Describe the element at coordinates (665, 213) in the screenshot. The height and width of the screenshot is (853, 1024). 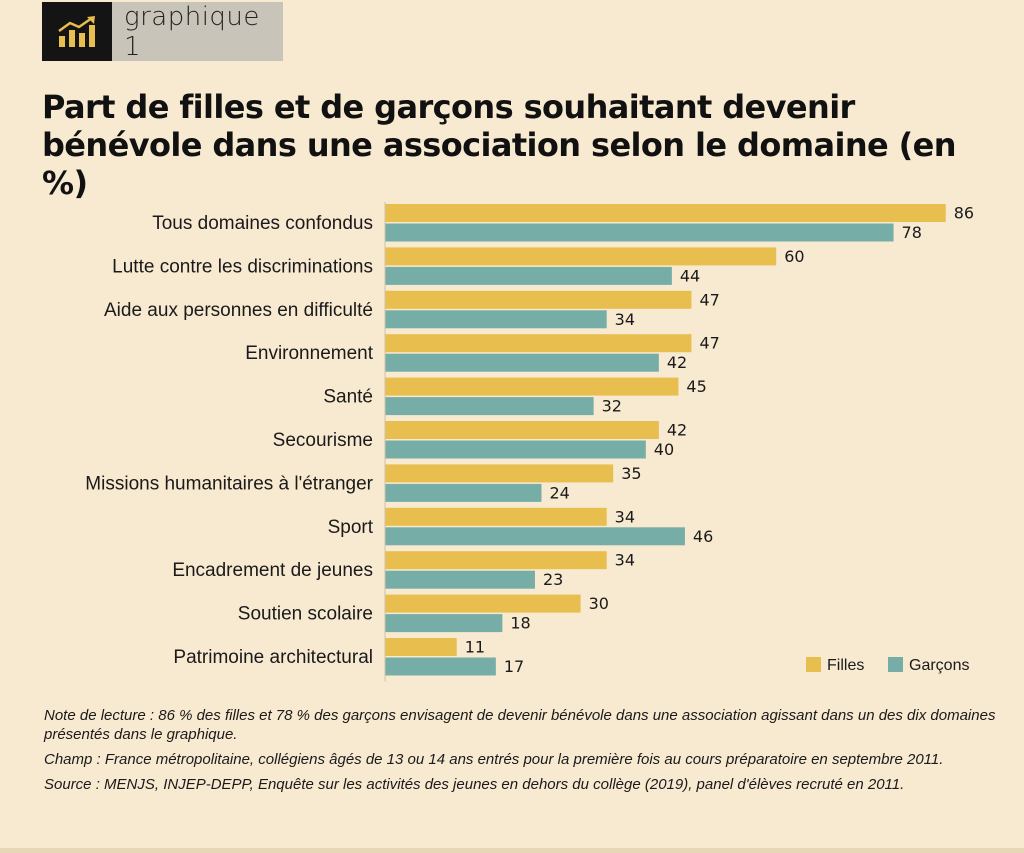
I see `bar-filles-tous-domaines-confondus` at that location.